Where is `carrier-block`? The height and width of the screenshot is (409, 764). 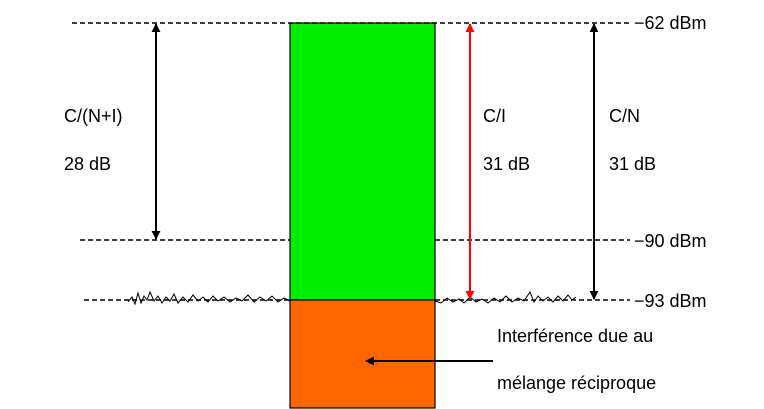
carrier-block is located at coordinates (362, 161).